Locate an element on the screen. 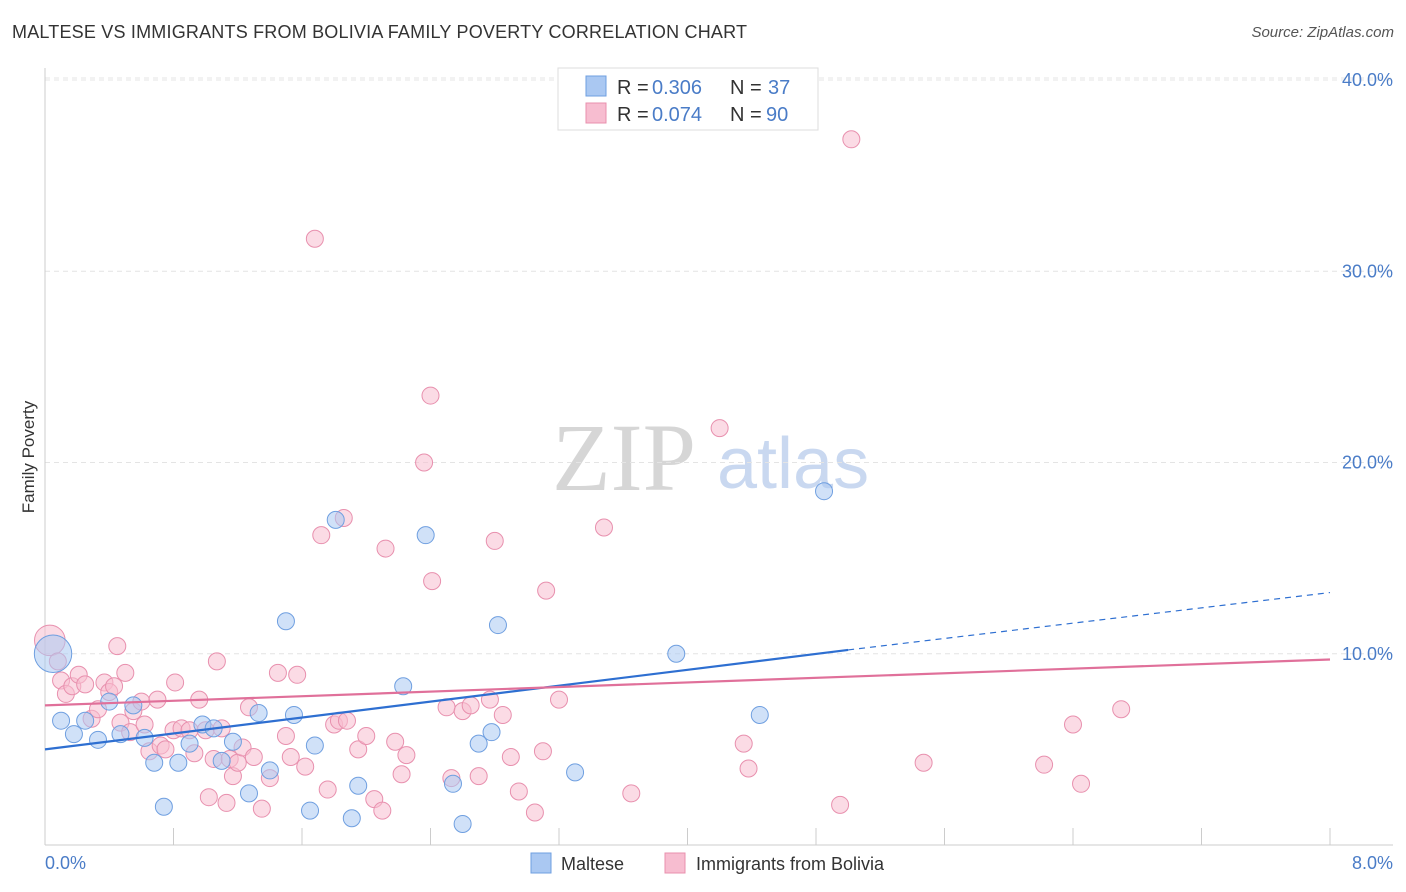  y-tick-labels: 10.0% 20.0% 30.0% 40.0% is located at coordinates (1367, 367).